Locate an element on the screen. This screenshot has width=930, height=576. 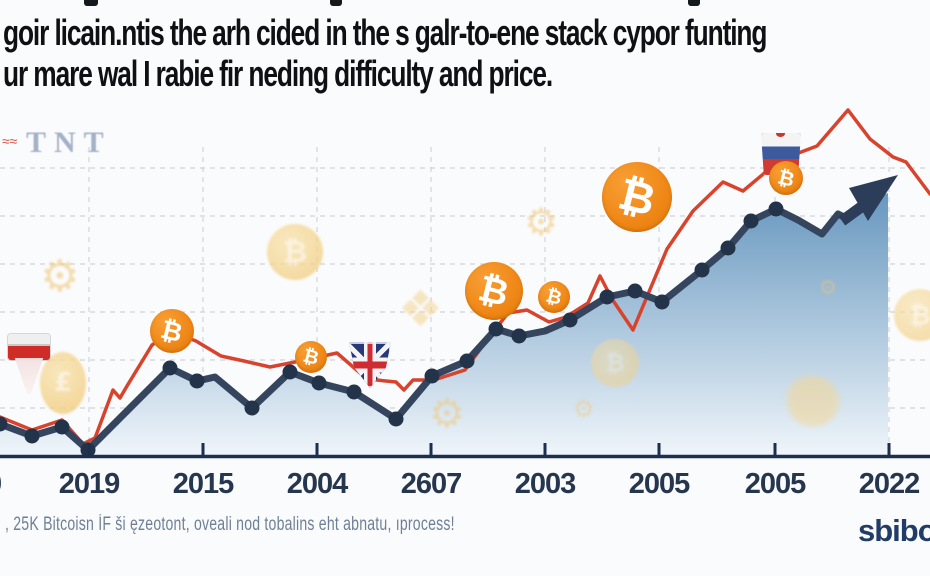
red-scribble-mark: ≈≈ is located at coordinates (10, 141).